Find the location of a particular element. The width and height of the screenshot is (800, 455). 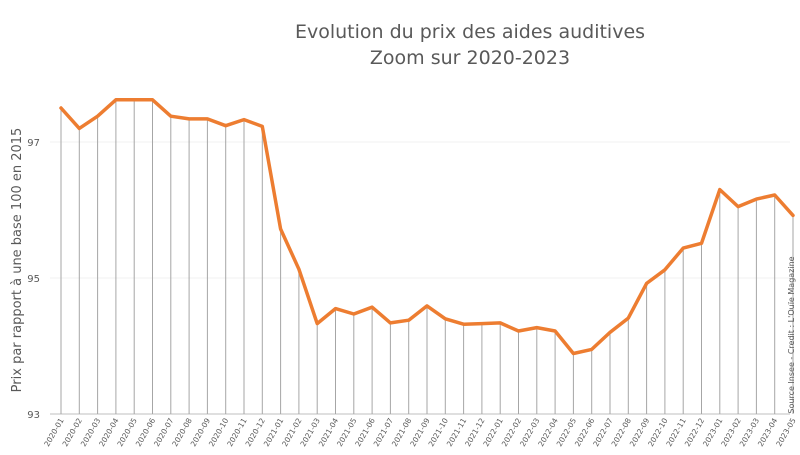

y-tick-label: 93 is located at coordinates (33, 415).